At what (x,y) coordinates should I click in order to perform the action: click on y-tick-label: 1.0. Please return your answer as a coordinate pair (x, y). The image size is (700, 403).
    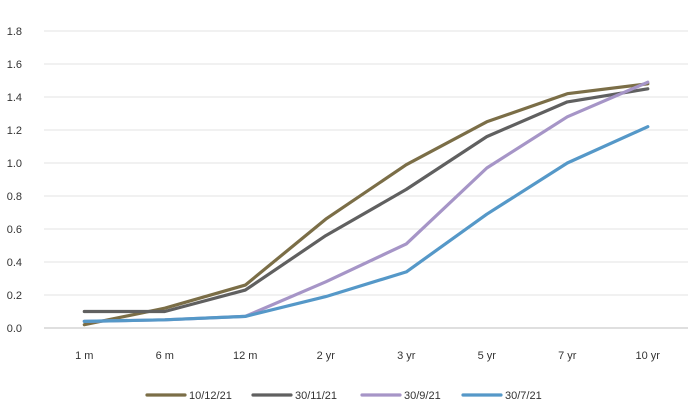
    Looking at the image, I should click on (14, 164).